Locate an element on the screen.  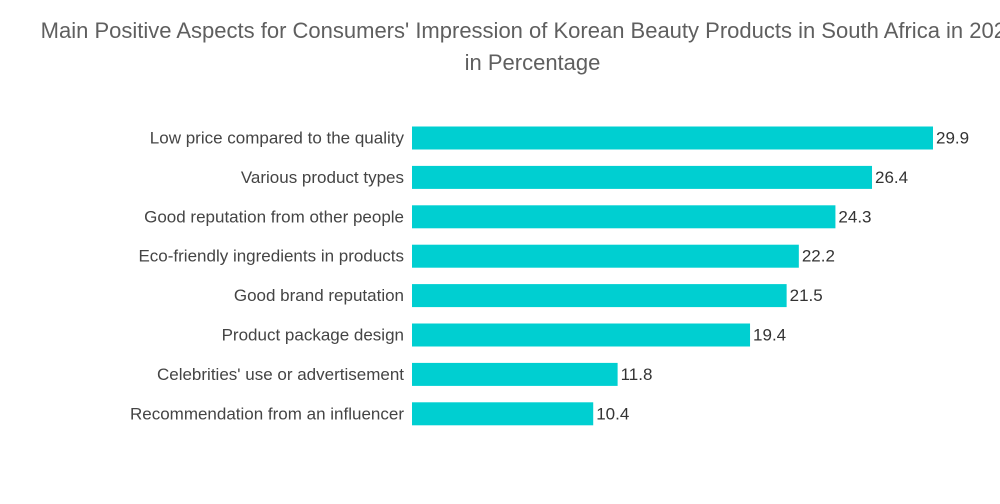
category-label: Low price compared to the quality is located at coordinates (277, 138).